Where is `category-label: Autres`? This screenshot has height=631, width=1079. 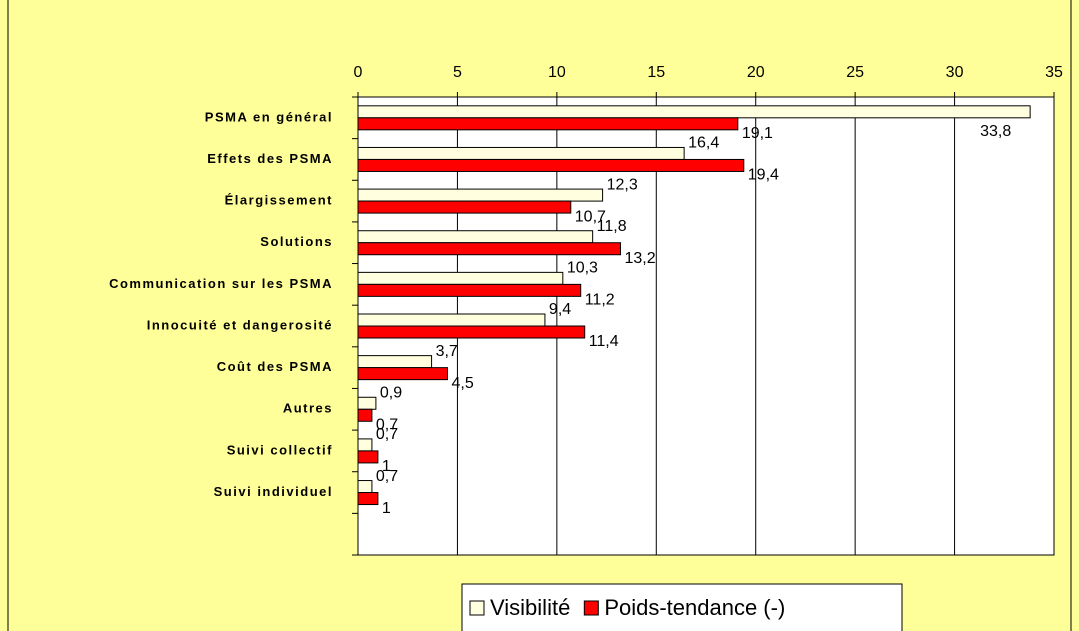 category-label: Autres is located at coordinates (308, 408).